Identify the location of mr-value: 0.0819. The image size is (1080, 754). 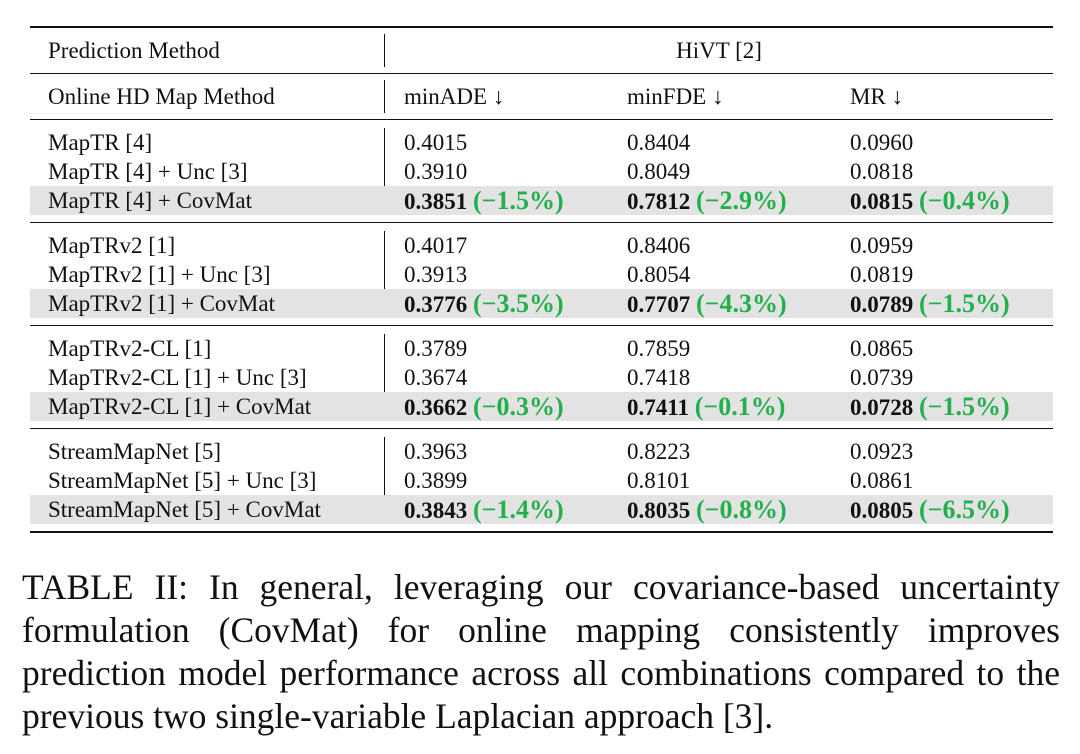
(882, 274).